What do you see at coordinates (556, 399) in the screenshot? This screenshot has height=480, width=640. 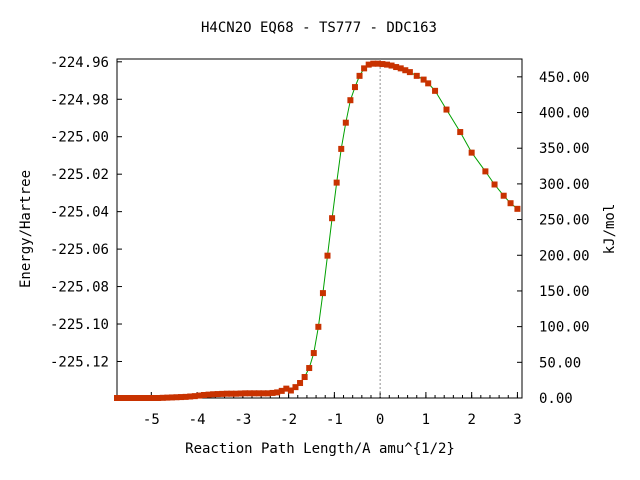 I see `y2-tick-label: 0.00` at bounding box center [556, 399].